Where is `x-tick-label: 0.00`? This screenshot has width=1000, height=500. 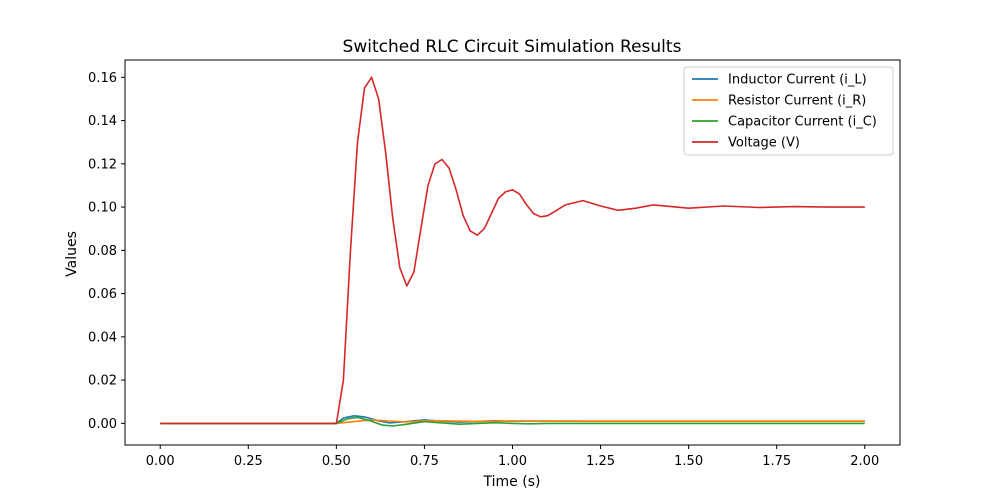 x-tick-label: 0.00 is located at coordinates (160, 461).